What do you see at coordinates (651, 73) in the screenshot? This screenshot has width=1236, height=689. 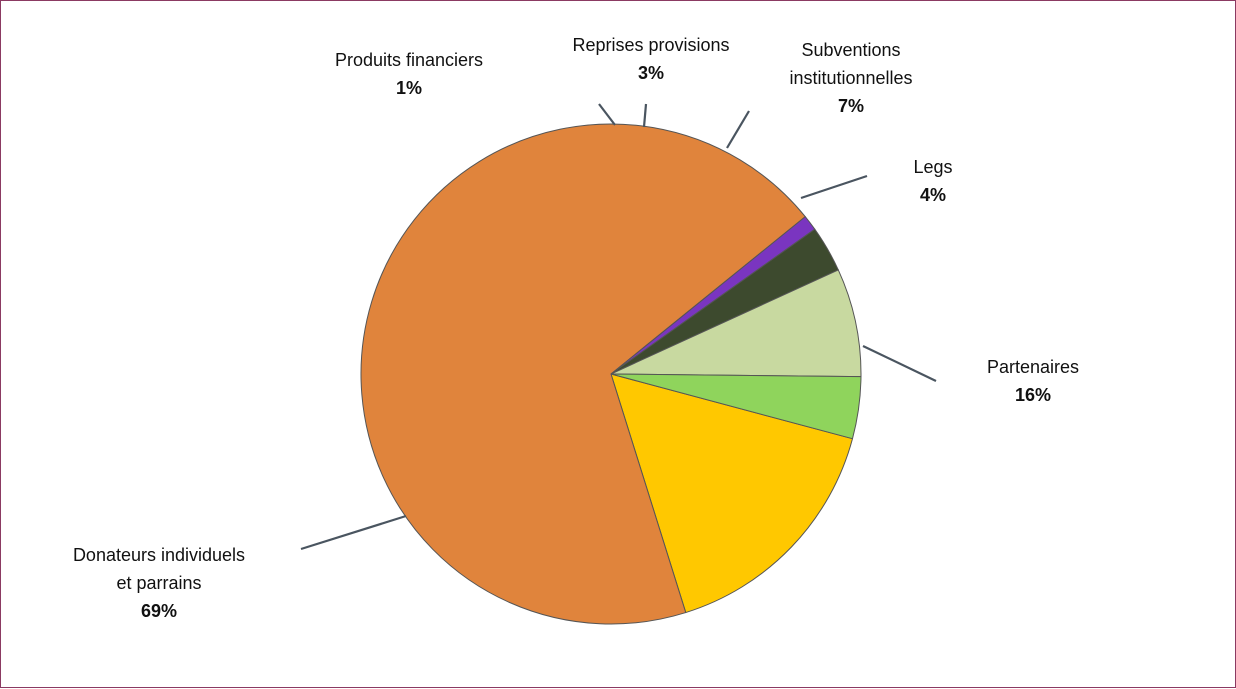 I see `slice-percent-reprises-provisions: 3%` at bounding box center [651, 73].